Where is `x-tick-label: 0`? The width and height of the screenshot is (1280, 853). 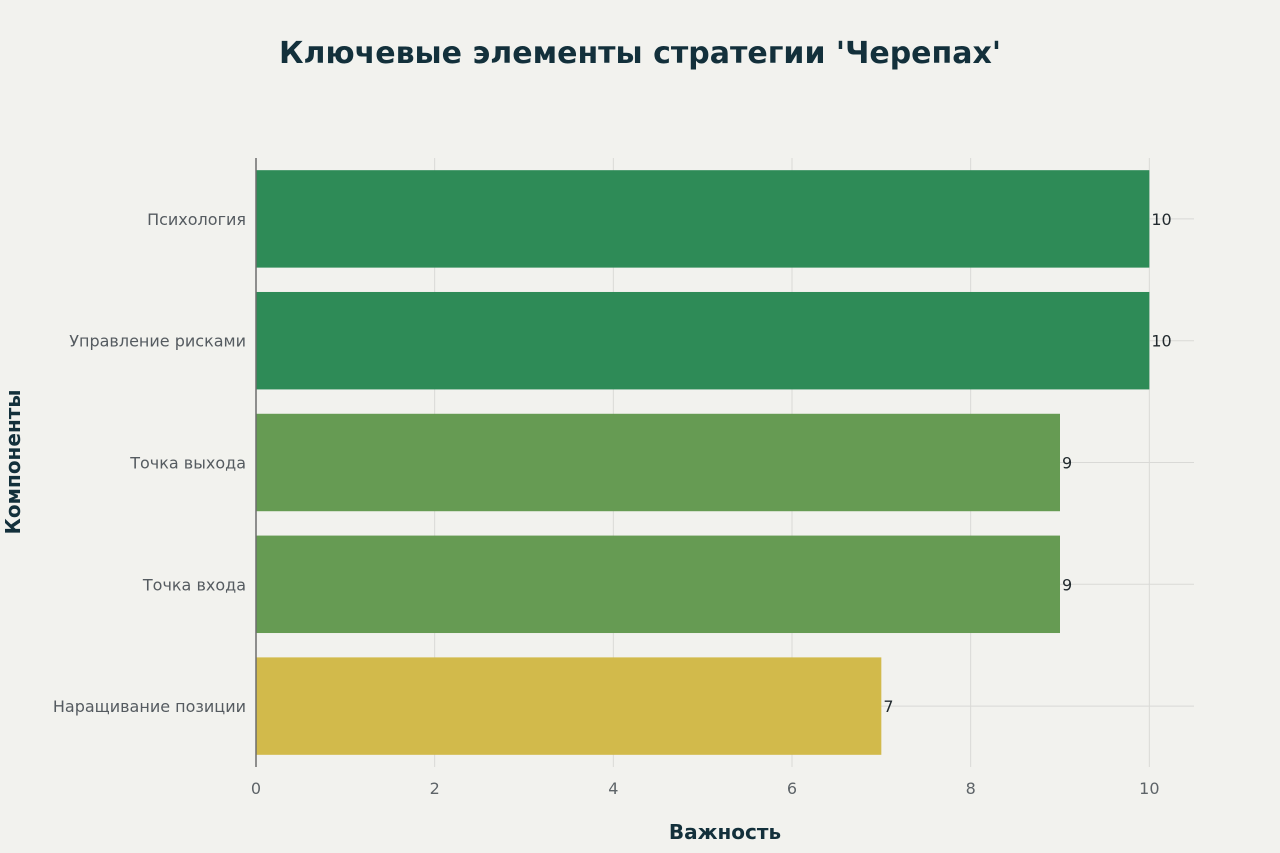
x-tick-label: 0 is located at coordinates (256, 788).